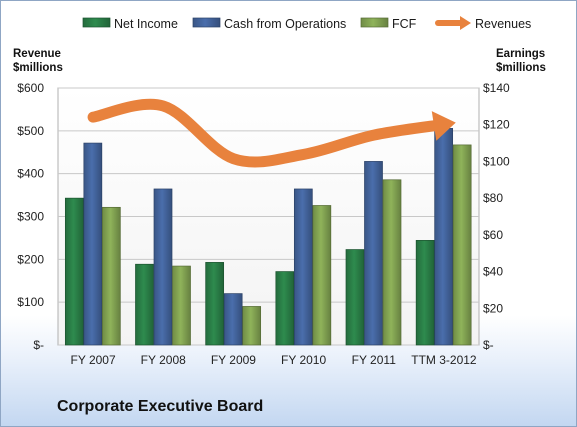 This screenshot has height=427, width=577. What do you see at coordinates (488, 345) in the screenshot?
I see `right-tick-label: $-` at bounding box center [488, 345].